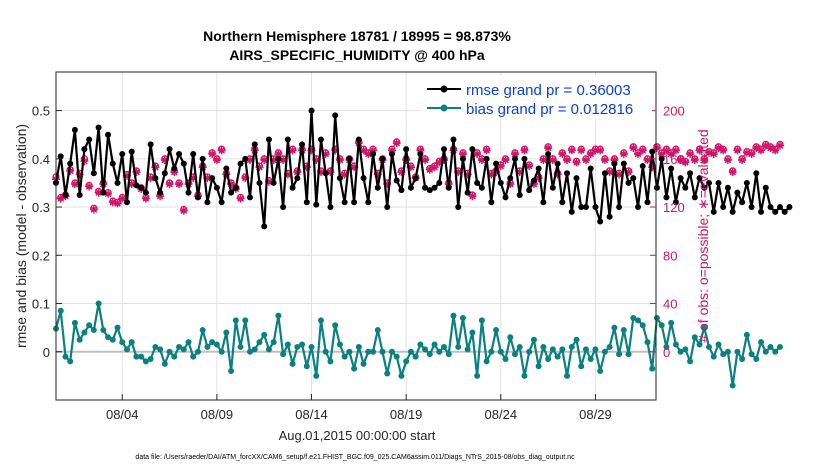 This screenshot has height=470, width=830. I want to click on x-axis-label: Aug.01,2015 00:00:00 start, so click(357, 435).